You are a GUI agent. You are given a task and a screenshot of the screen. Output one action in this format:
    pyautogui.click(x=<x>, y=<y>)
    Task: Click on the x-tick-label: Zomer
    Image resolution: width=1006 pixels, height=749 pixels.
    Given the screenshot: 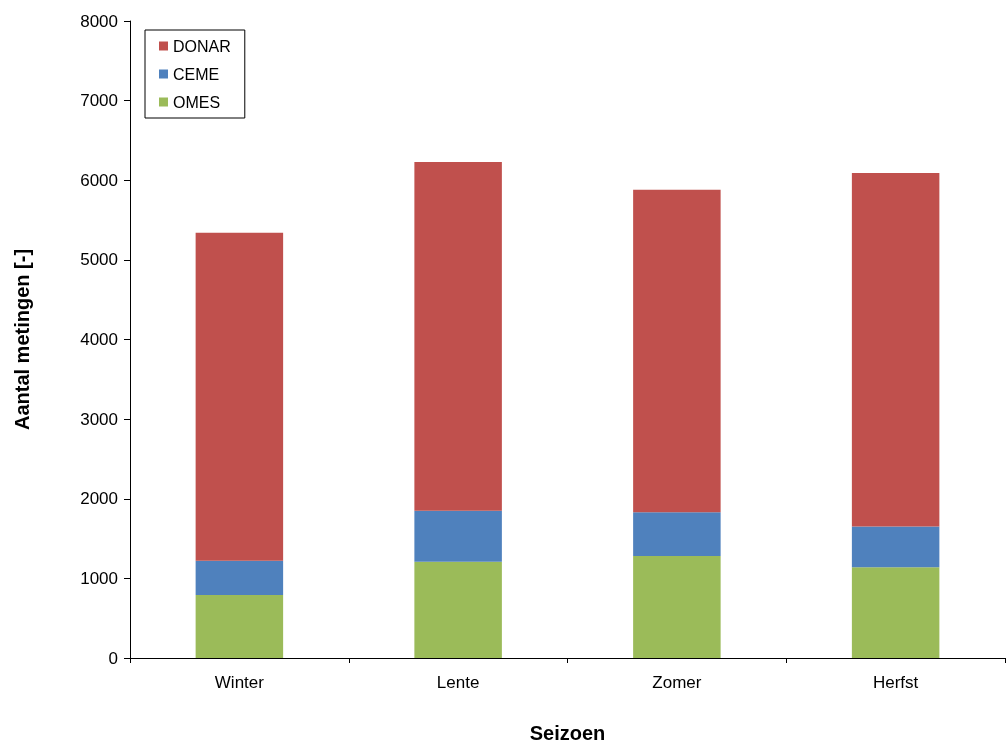 What is the action you would take?
    pyautogui.click(x=677, y=682)
    